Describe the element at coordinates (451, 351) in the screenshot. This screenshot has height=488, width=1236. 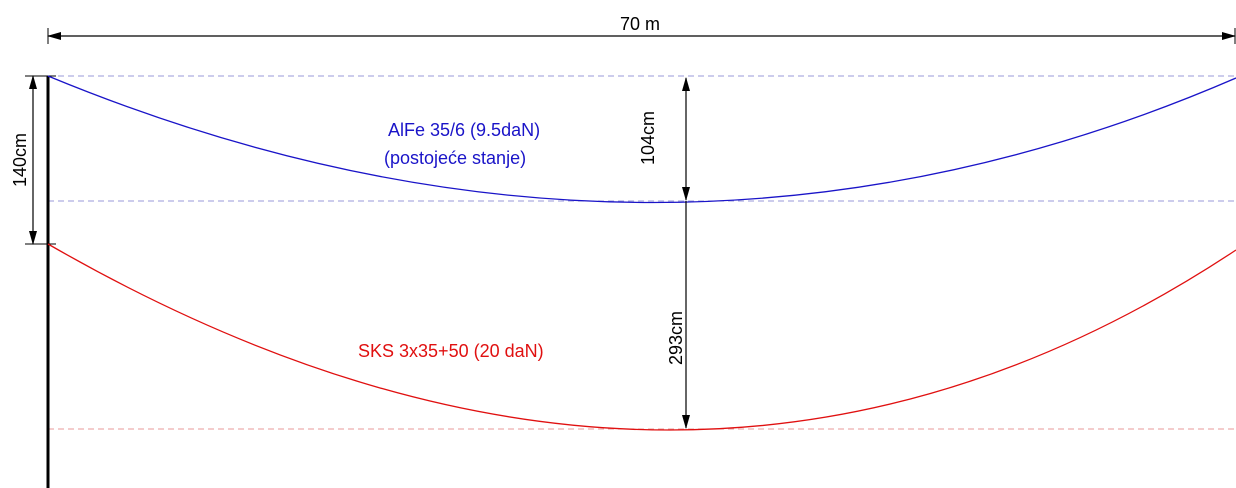
I see `conductor-sks-label: SKS 3x35+50 (20 daN)` at that location.